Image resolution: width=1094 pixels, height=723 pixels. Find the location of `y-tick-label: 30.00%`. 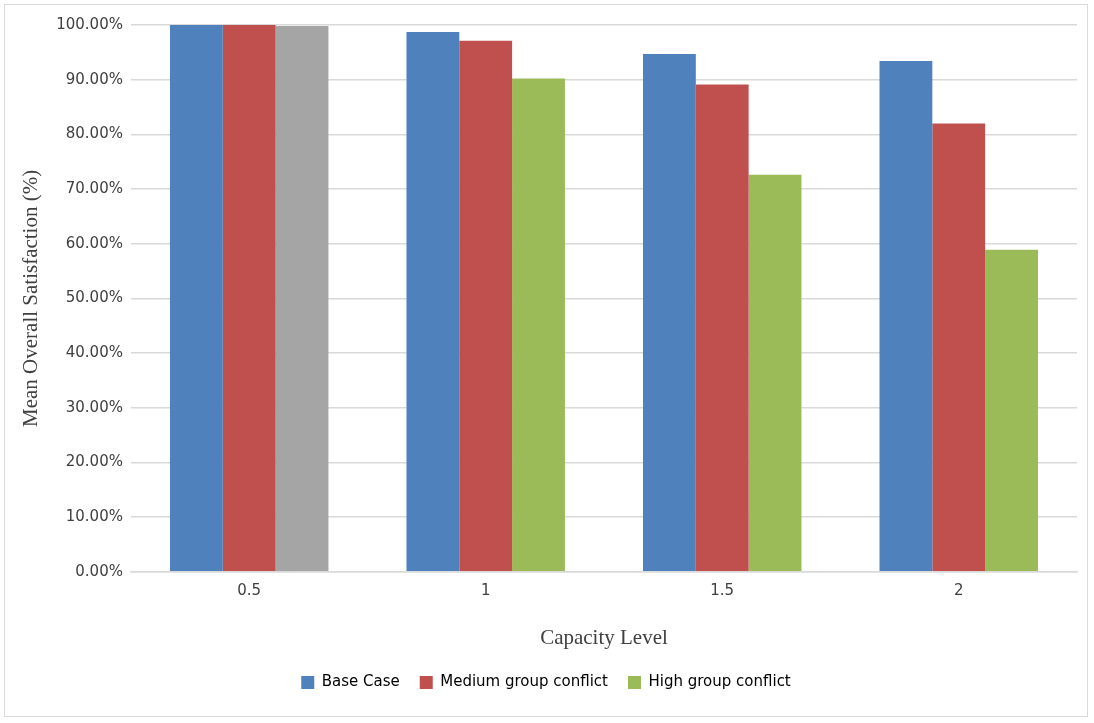

y-tick-label: 30.00% is located at coordinates (94, 406).